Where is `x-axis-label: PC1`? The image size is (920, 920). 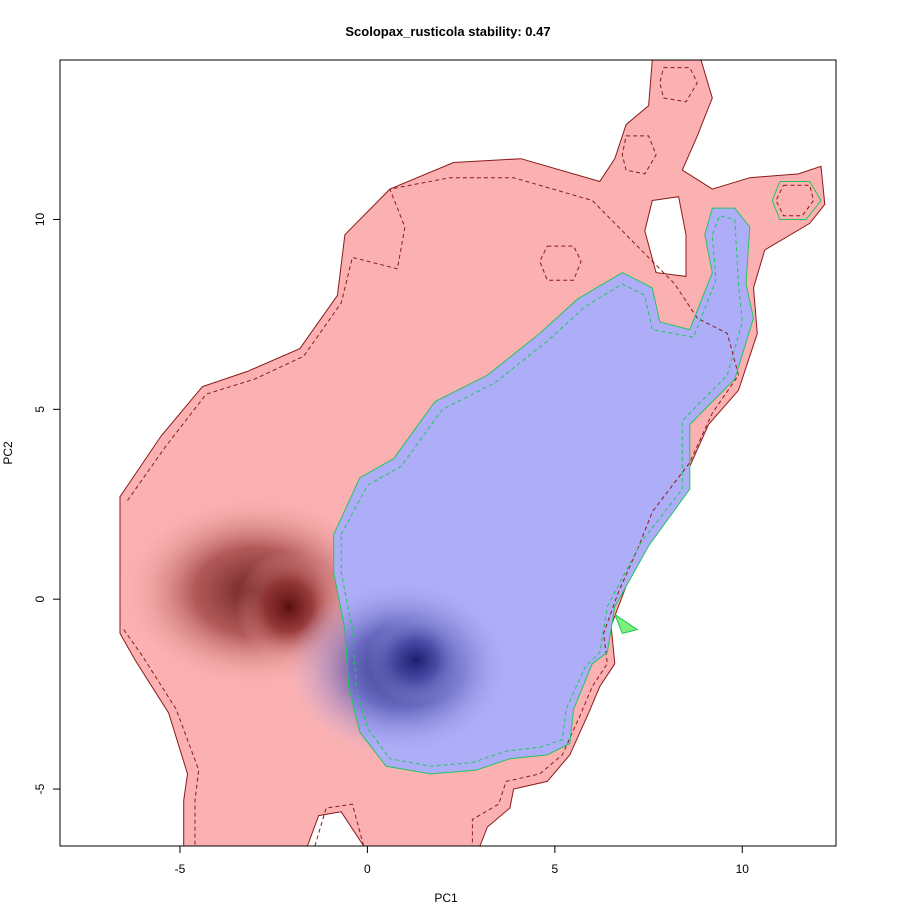 x-axis-label: PC1 is located at coordinates (446, 898).